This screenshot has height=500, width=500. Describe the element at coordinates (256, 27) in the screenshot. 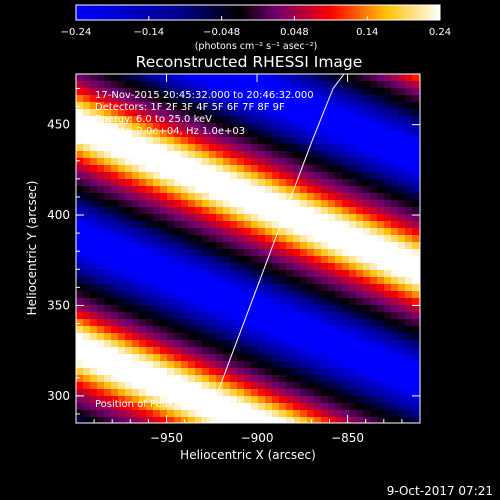

I see `colorbar-ticks: −0.24 −0.14 −0.048 0.048 0.14 0.24` at that location.